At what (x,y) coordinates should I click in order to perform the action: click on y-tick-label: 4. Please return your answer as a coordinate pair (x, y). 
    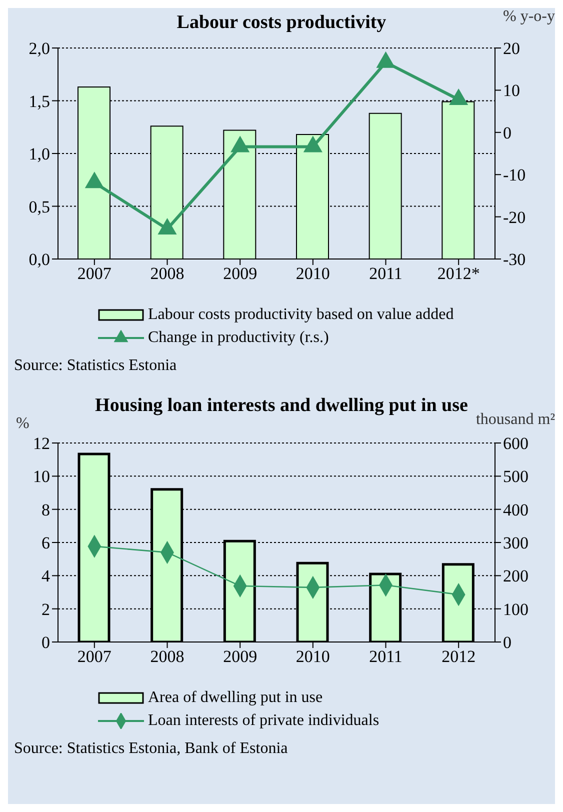
    Looking at the image, I should click on (46, 576).